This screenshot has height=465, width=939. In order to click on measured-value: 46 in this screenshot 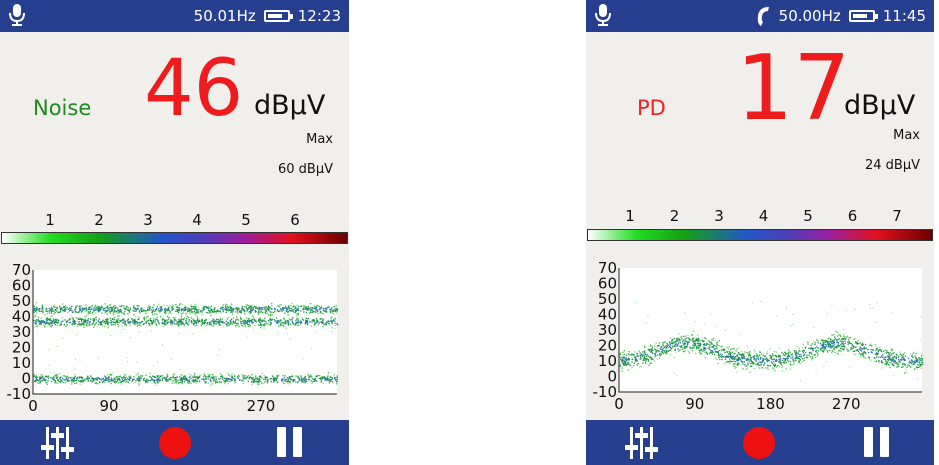, I will do `click(194, 89)`.